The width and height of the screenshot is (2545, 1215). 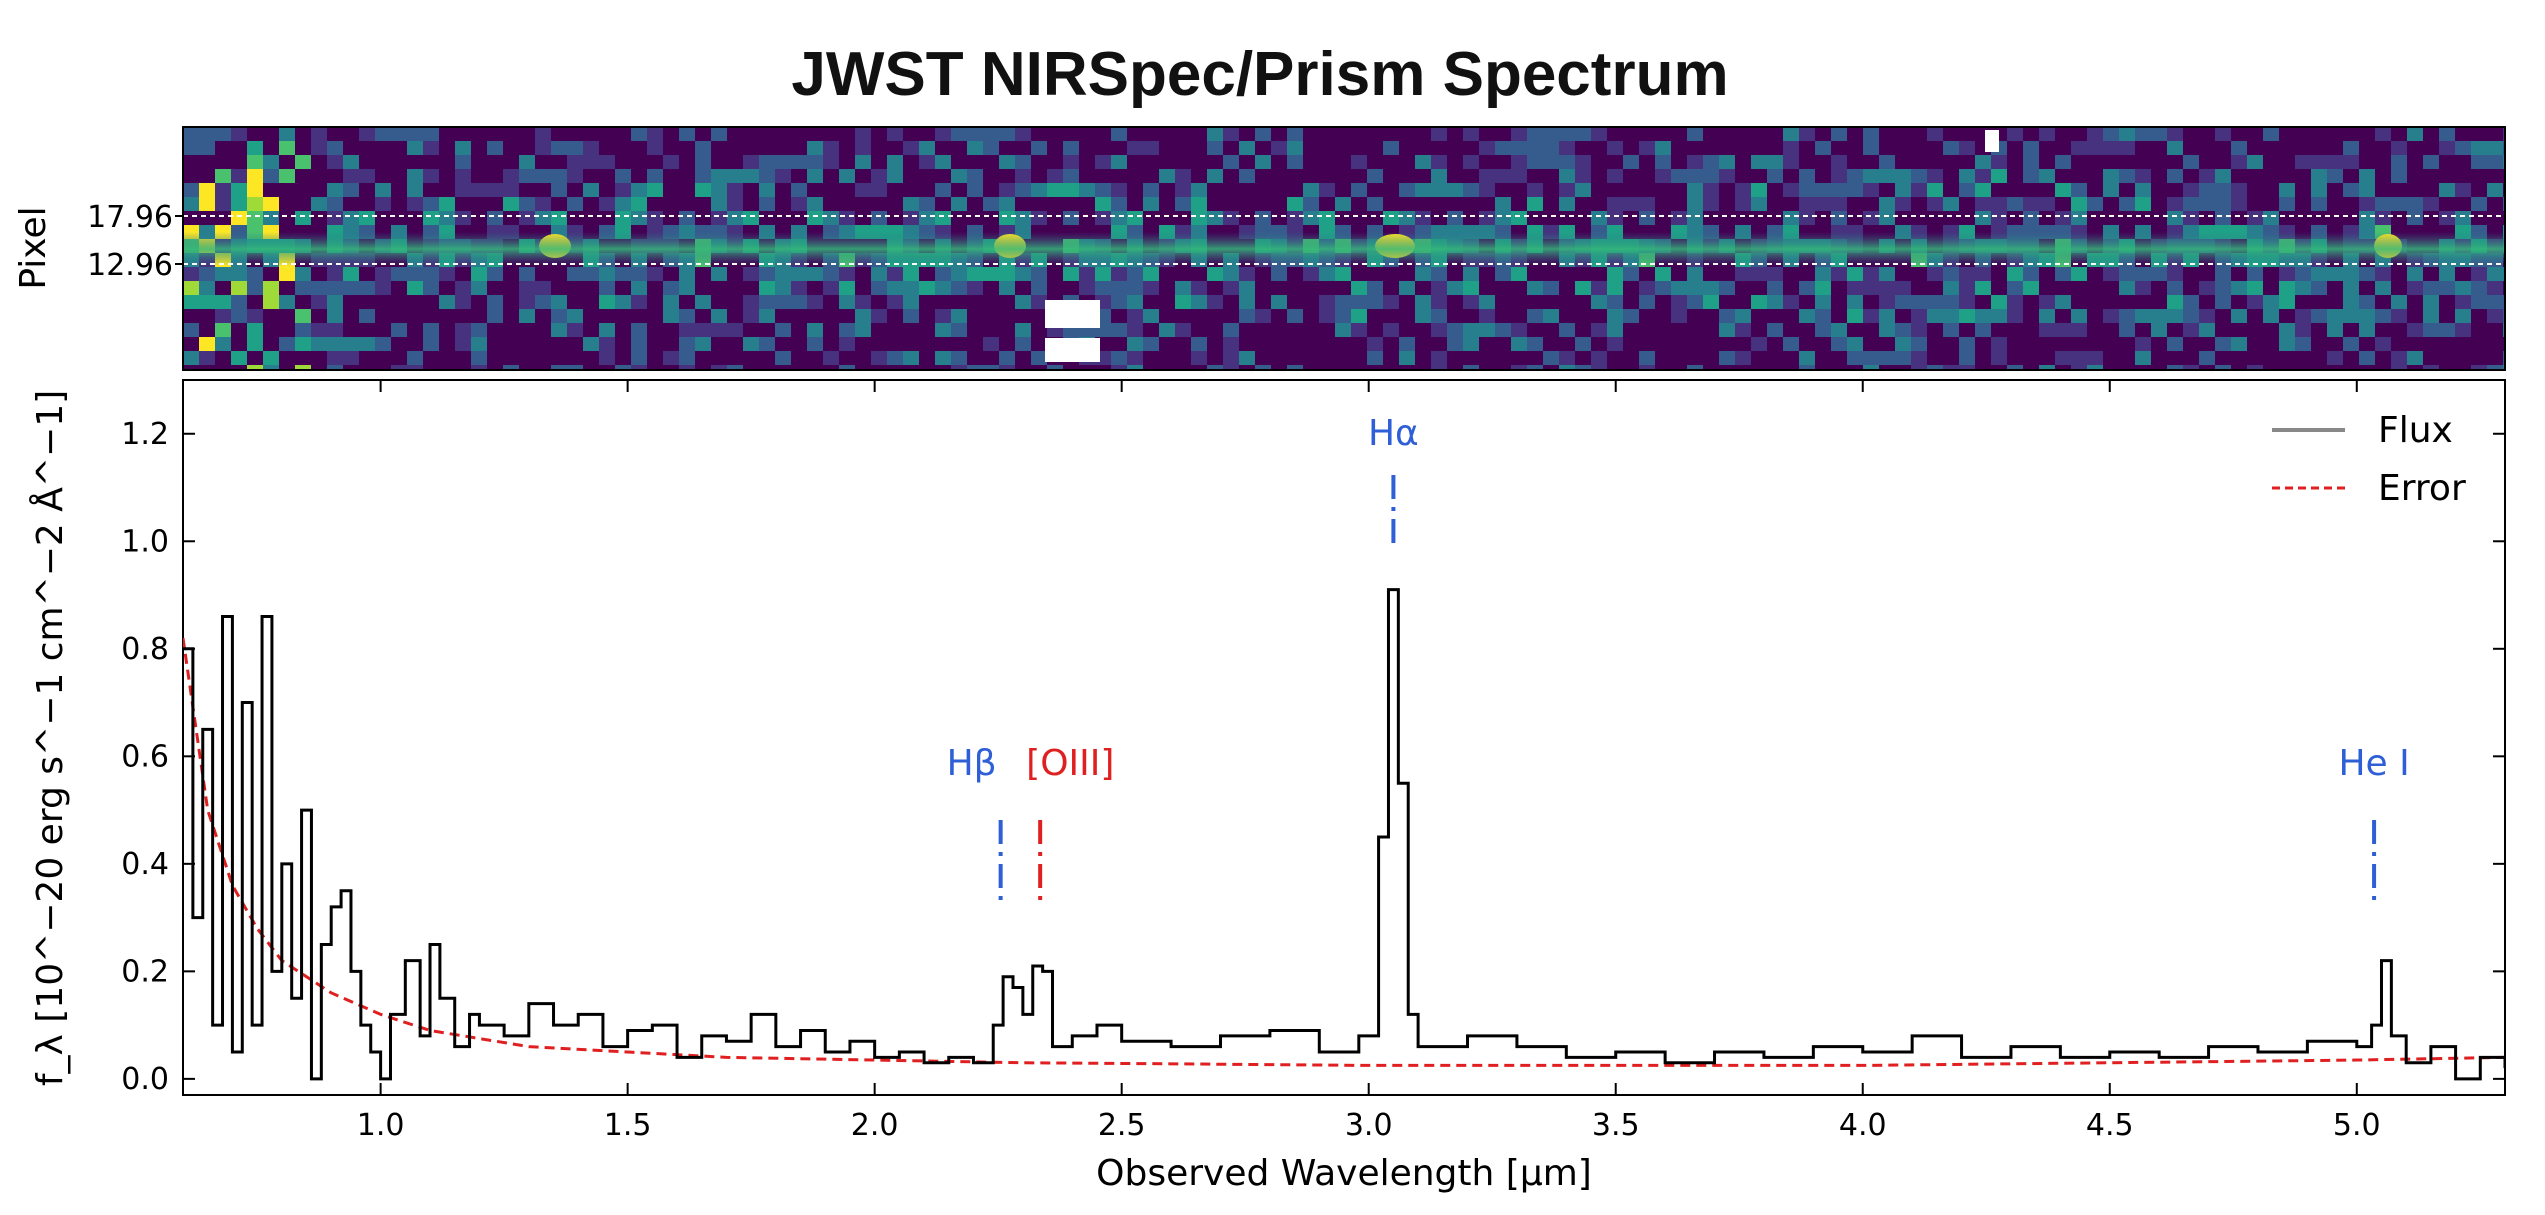 I want to click on legend: Flux Error, so click(x=2369, y=459).